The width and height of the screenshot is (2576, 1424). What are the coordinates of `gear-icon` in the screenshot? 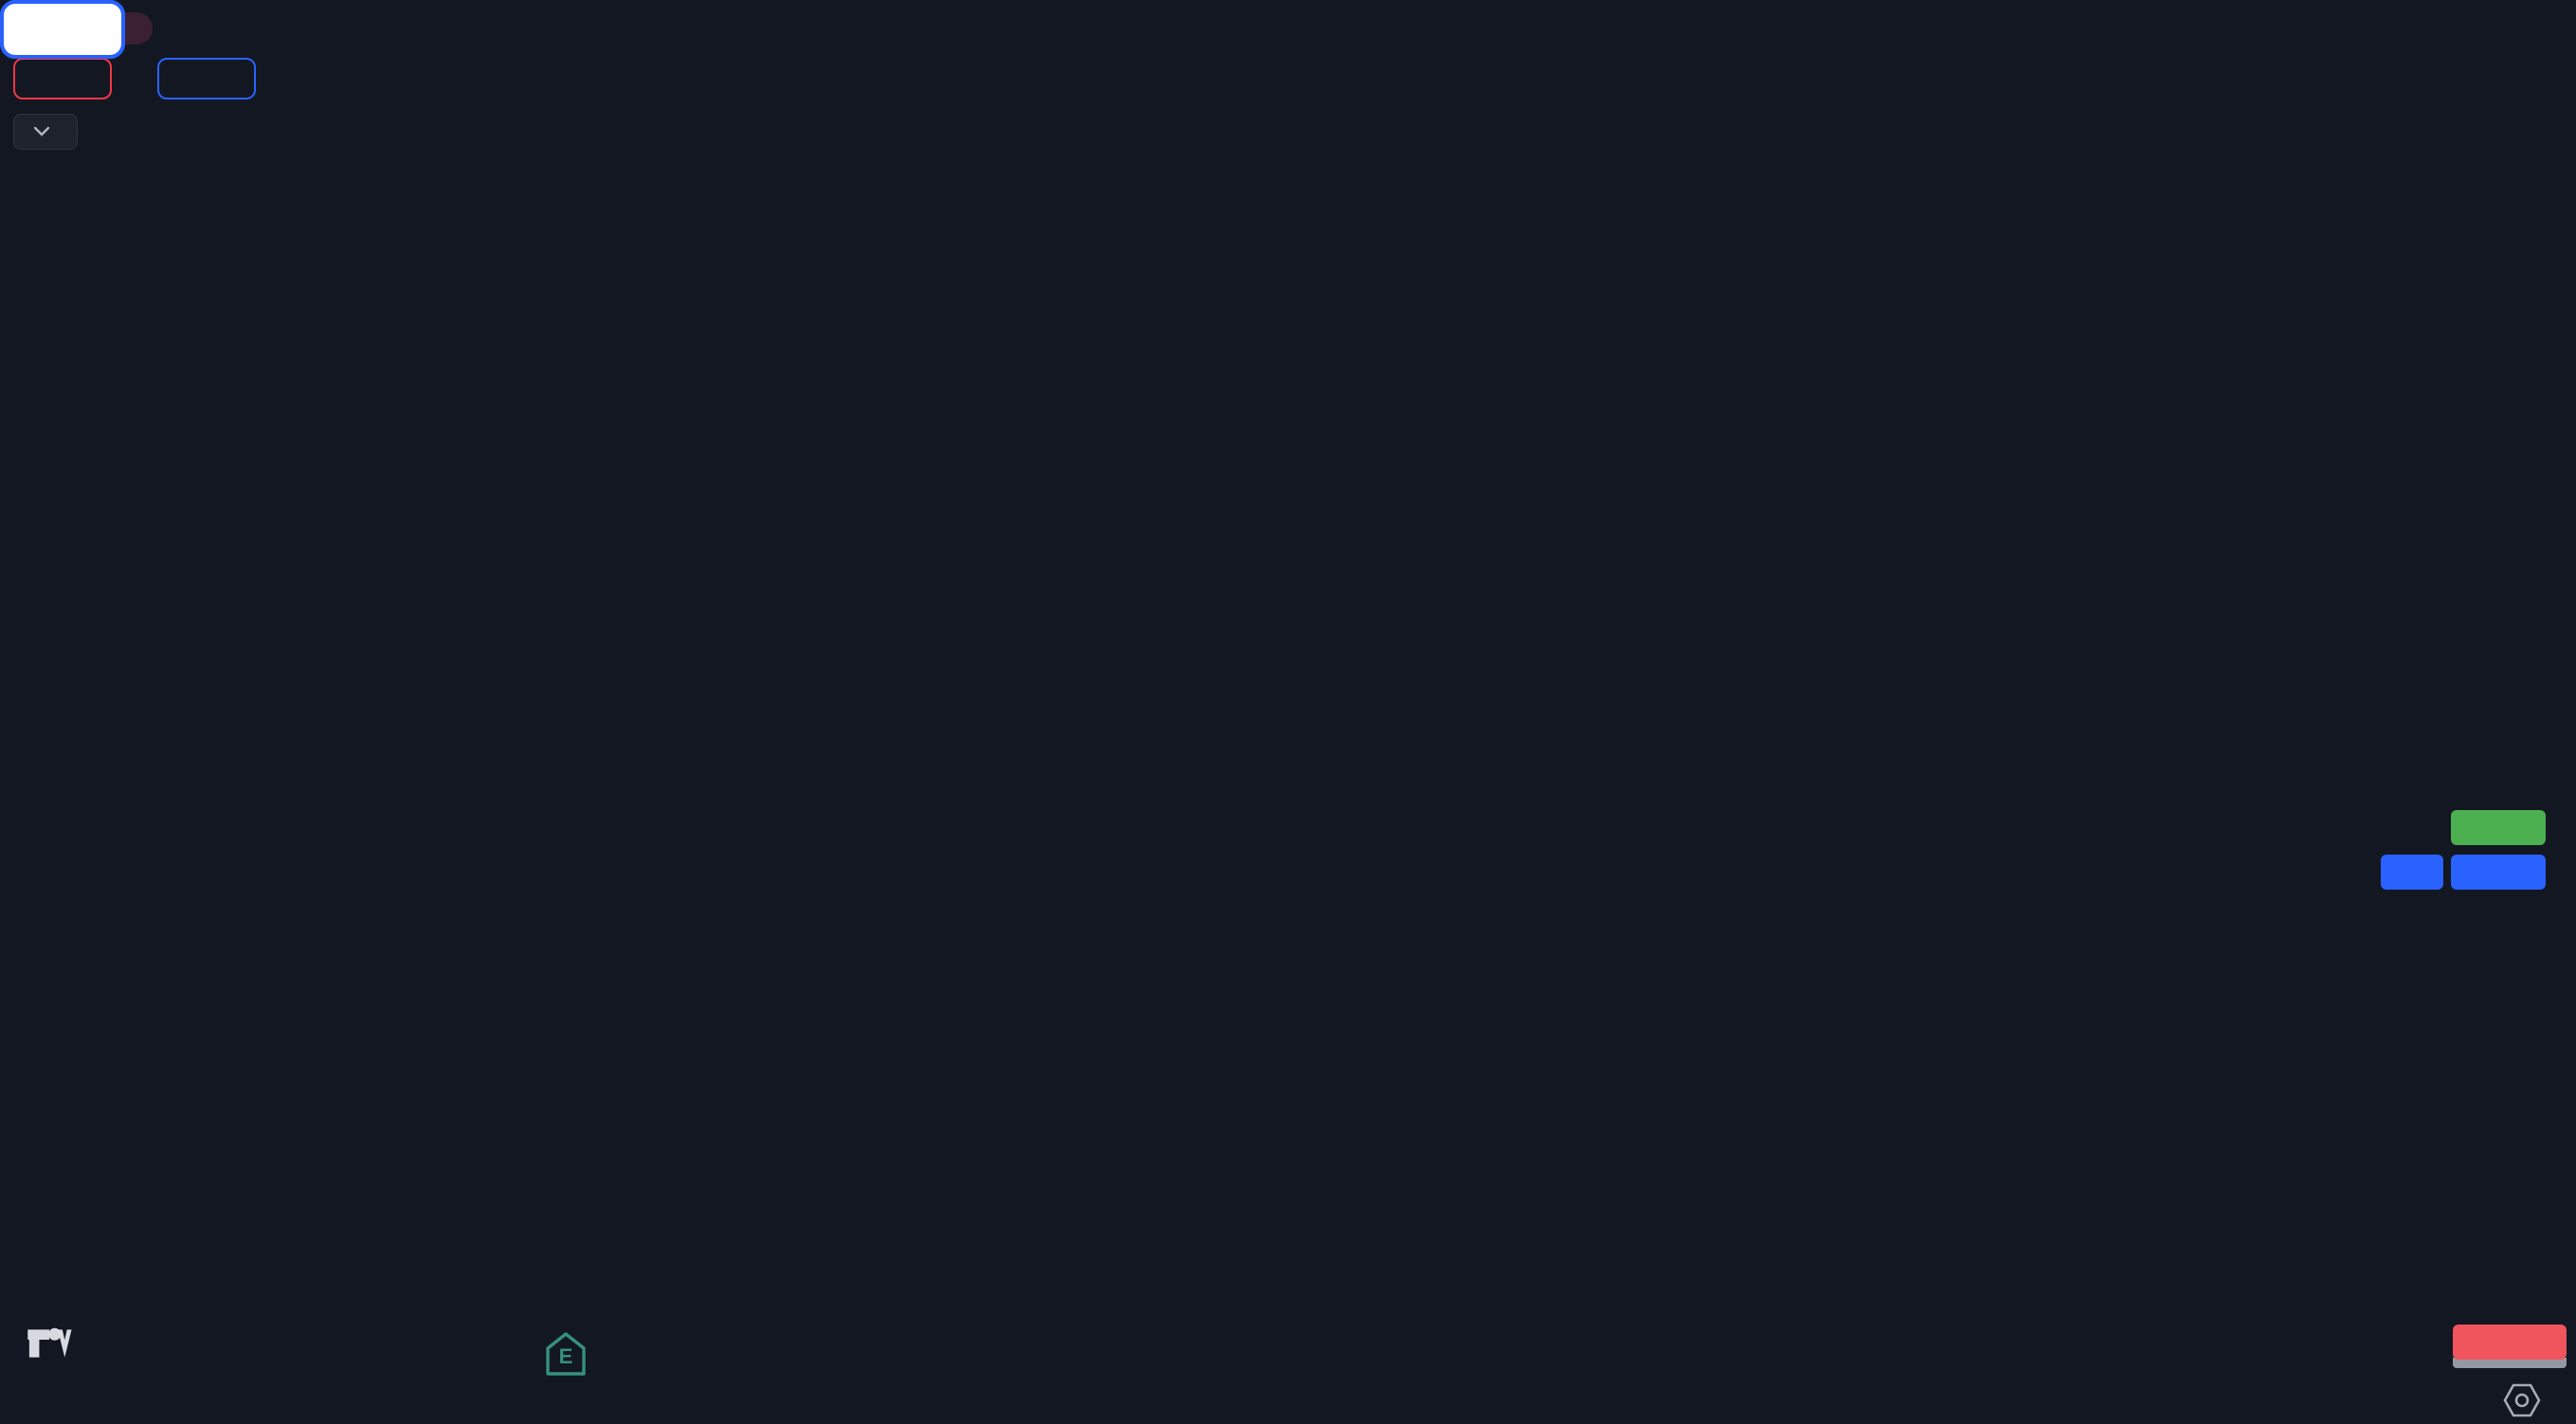 It's located at (2522, 1400).